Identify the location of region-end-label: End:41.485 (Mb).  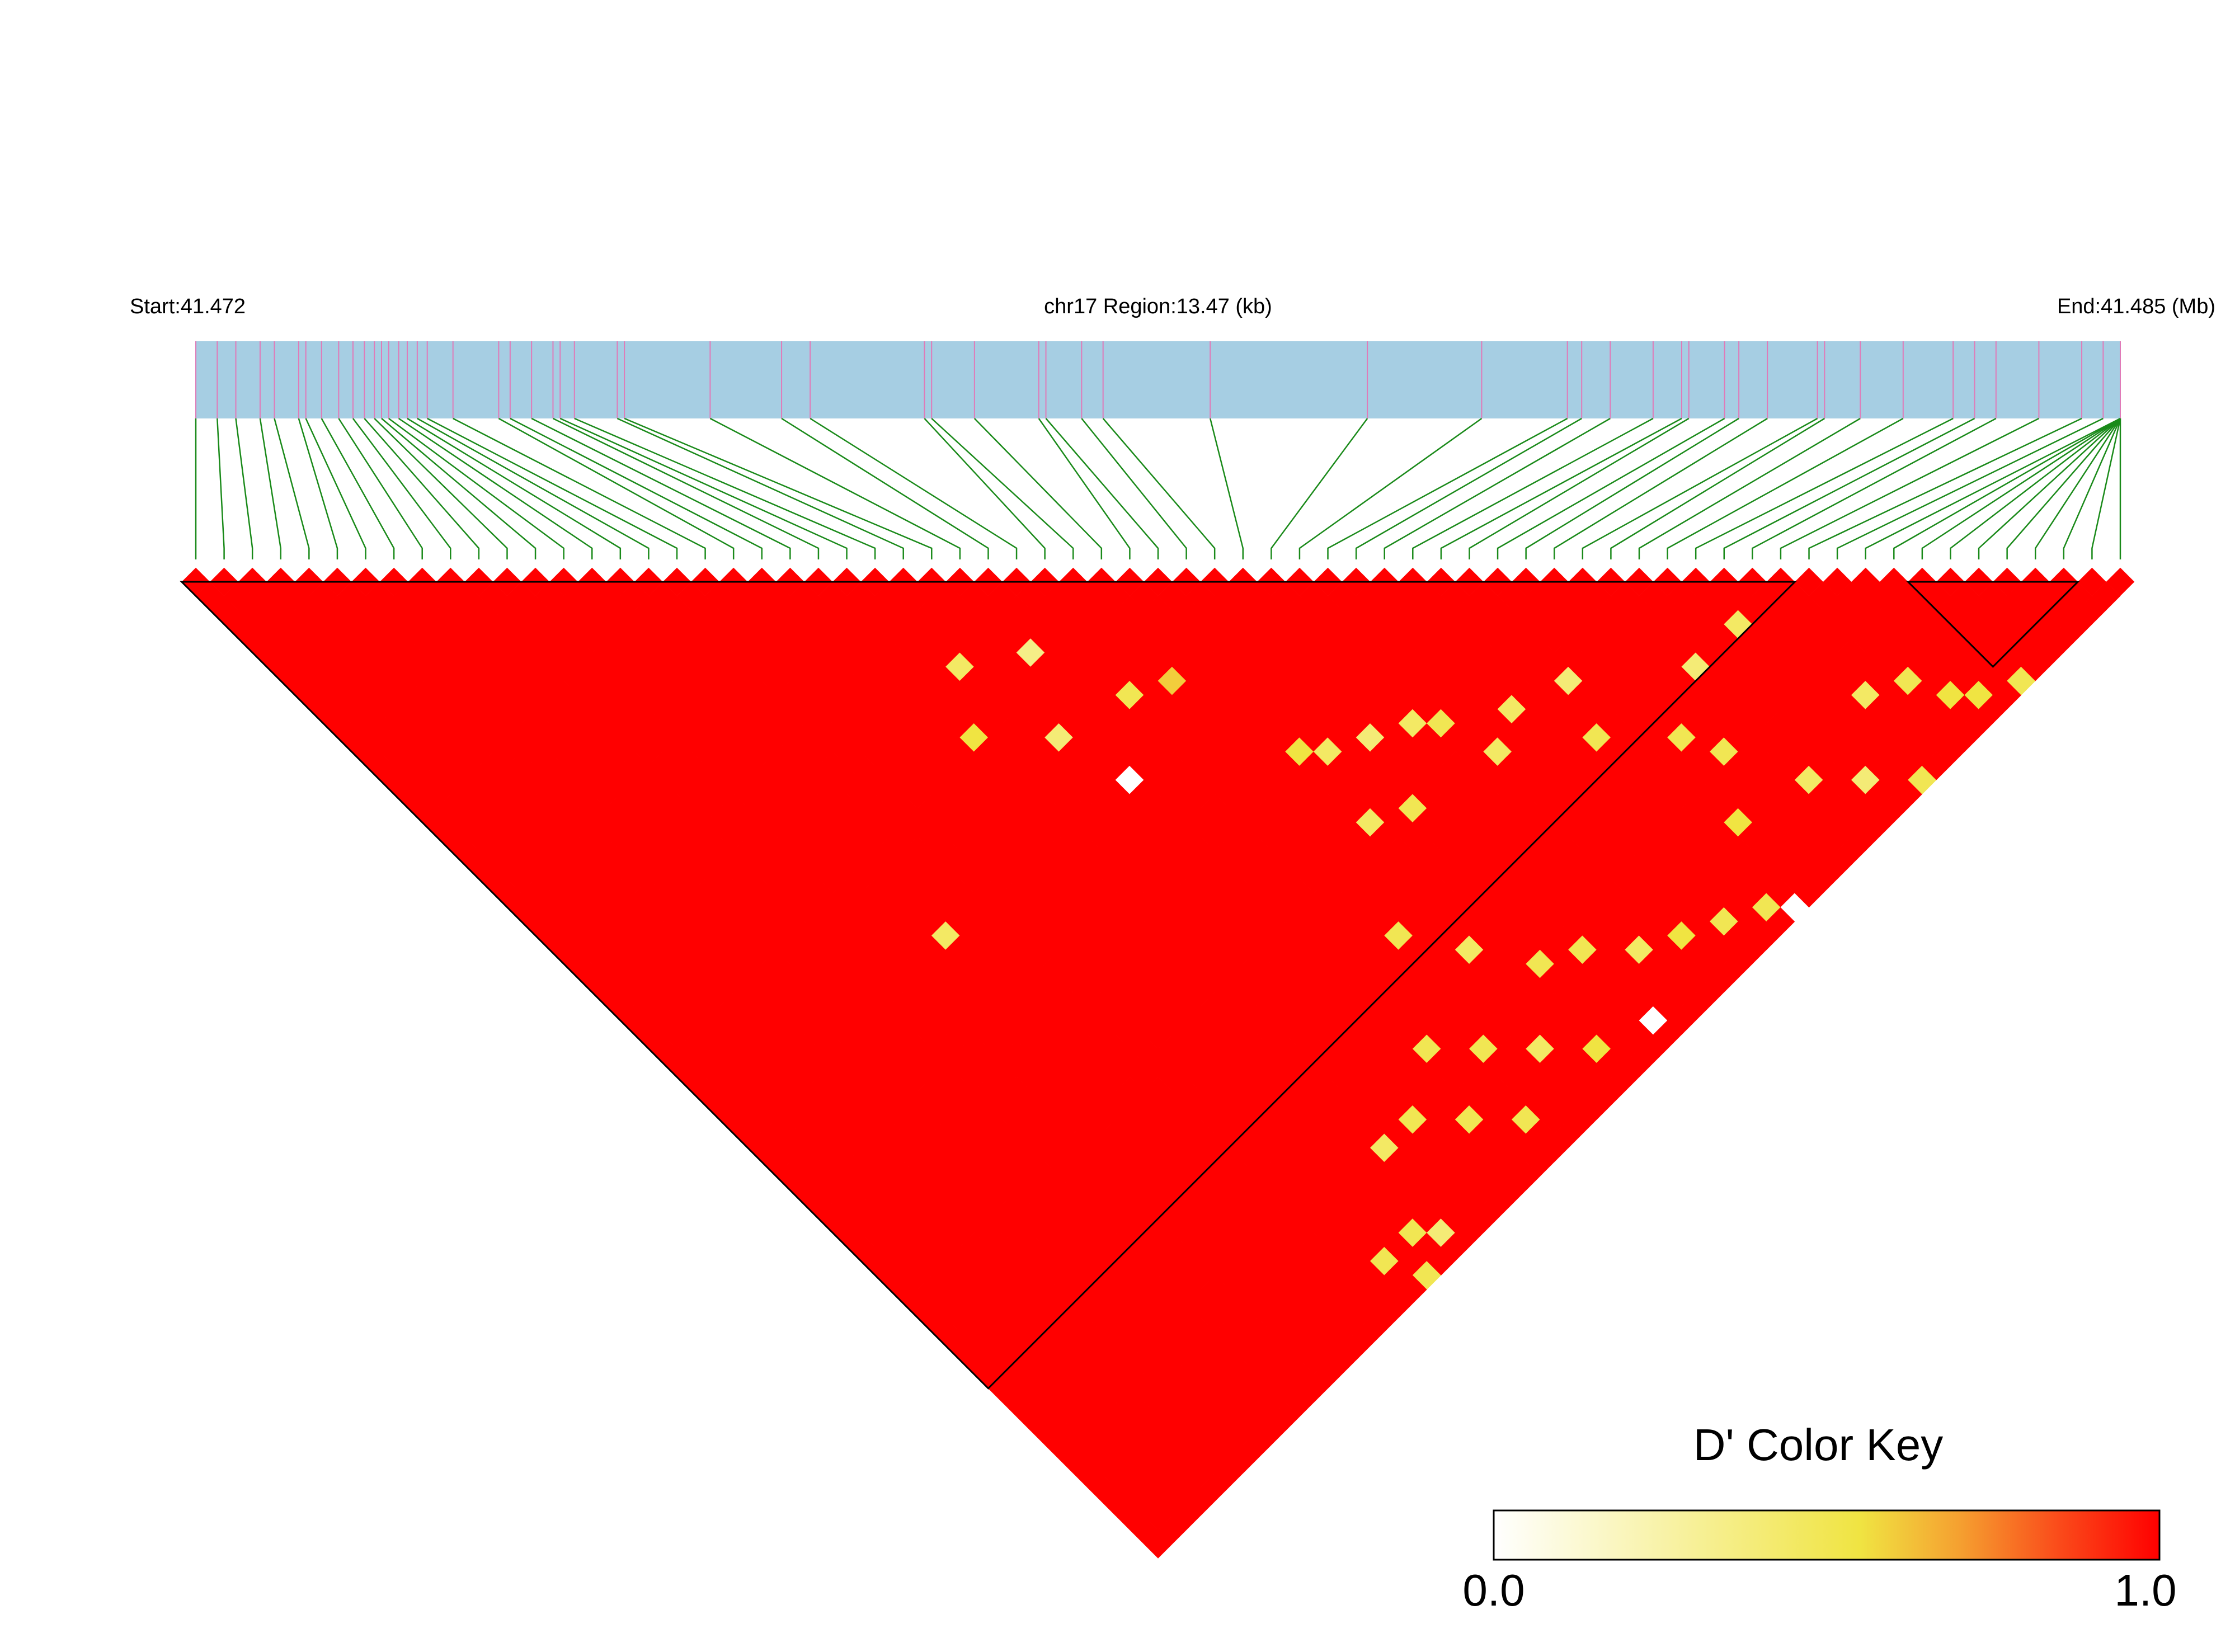
(2136, 306).